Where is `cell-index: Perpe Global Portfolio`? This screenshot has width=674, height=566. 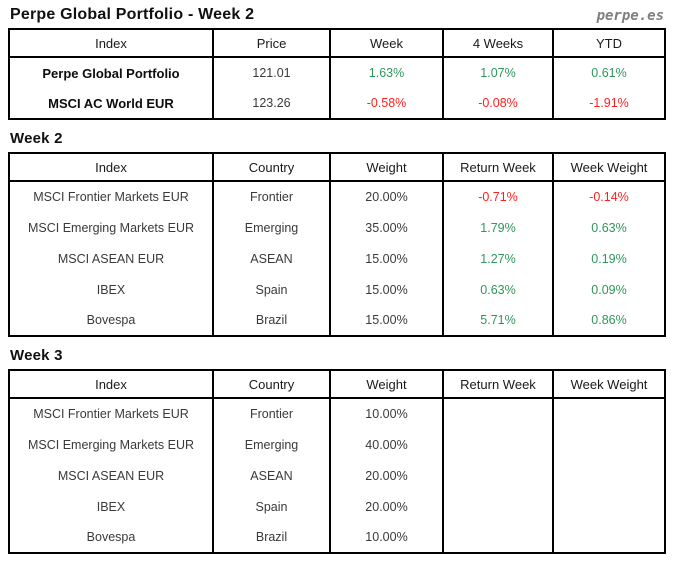
cell-index: Perpe Global Portfolio is located at coordinates (111, 72).